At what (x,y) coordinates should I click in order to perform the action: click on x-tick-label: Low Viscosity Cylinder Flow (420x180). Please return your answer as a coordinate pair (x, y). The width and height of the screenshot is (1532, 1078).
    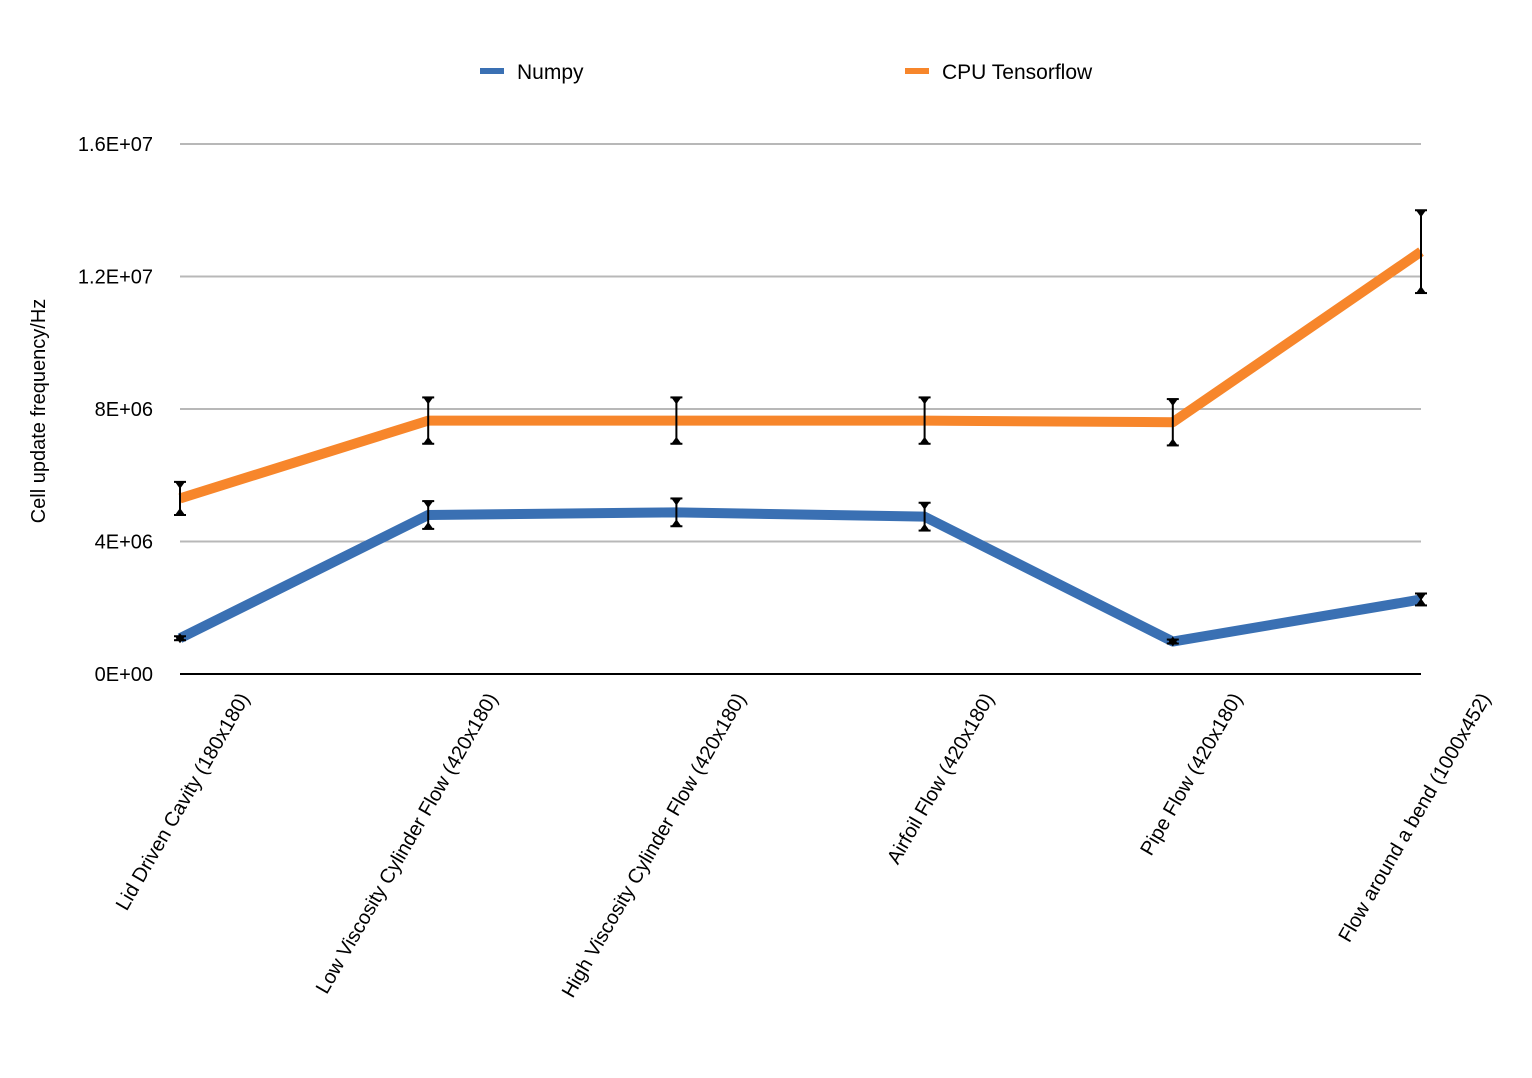
    Looking at the image, I should click on (407, 844).